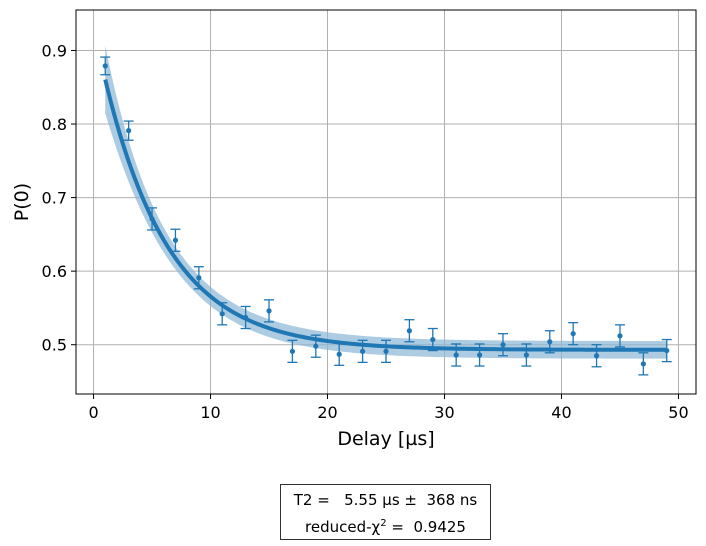 This screenshot has height=546, width=706. I want to click on chi2-value: = 0.9425, so click(426, 527).